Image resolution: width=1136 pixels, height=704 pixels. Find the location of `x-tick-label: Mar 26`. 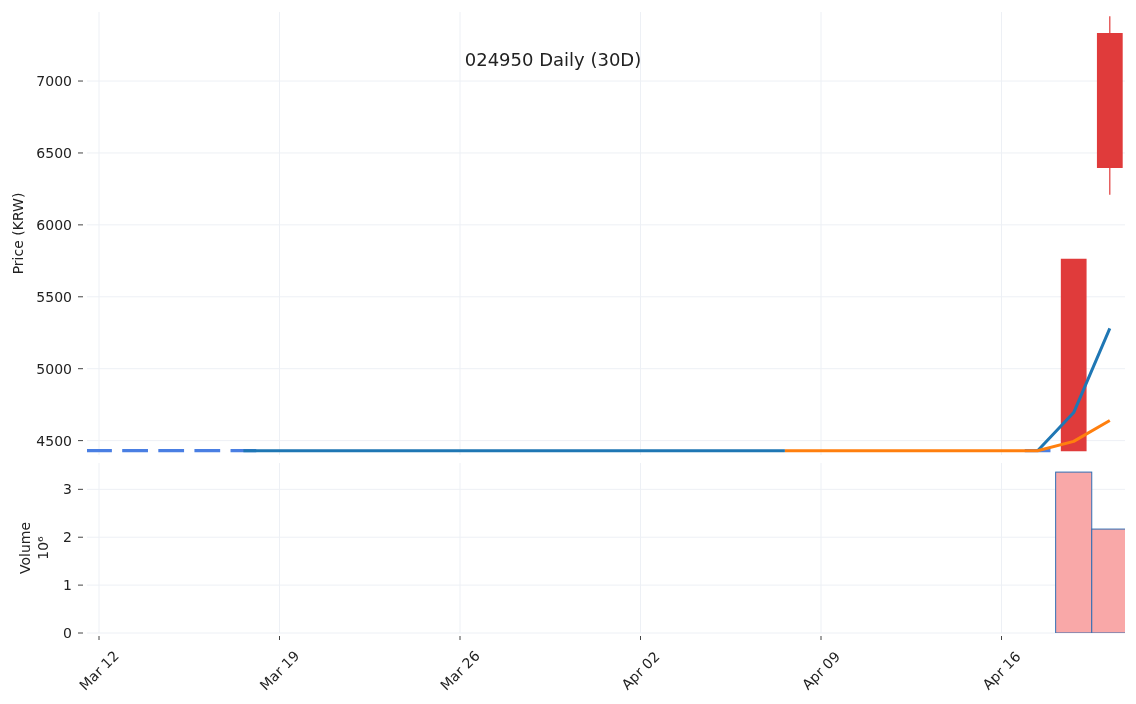

x-tick-label: Mar 26 is located at coordinates (460, 670).